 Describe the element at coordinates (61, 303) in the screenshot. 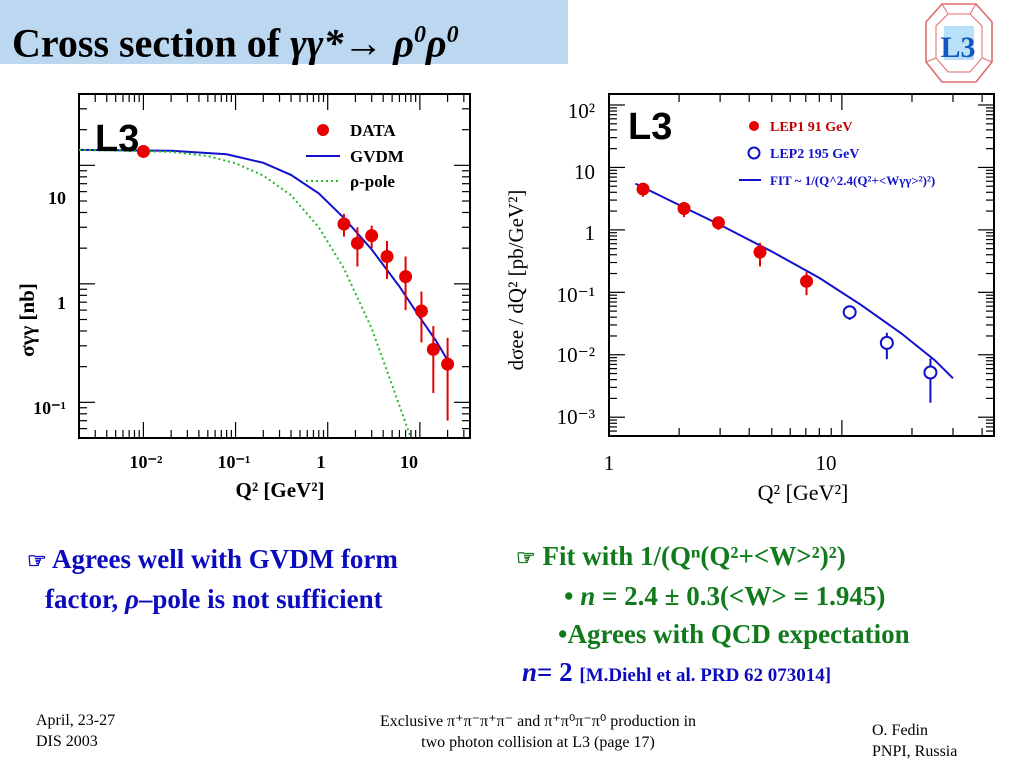

I see `left-ytick-1: 1` at that location.